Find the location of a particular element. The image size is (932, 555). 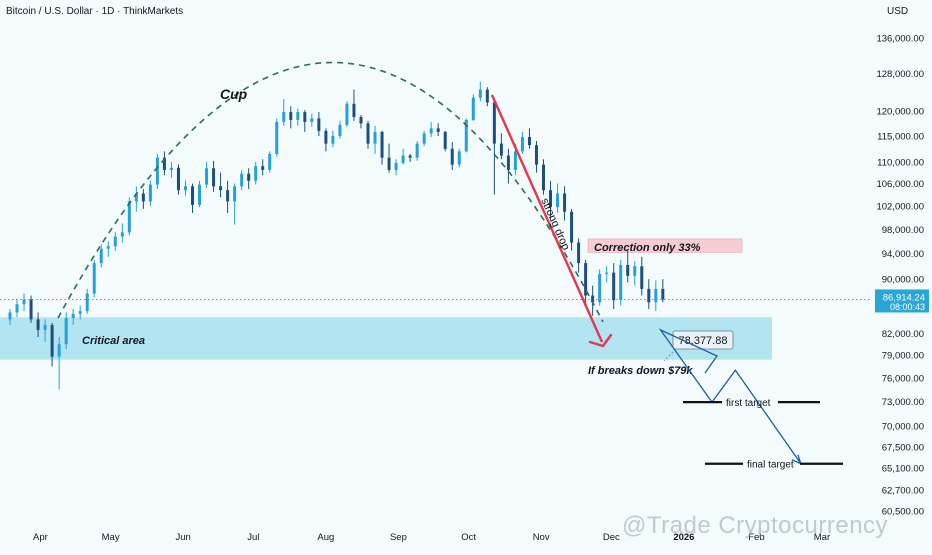

y-tick-label: 128,000.00 is located at coordinates (900, 74).